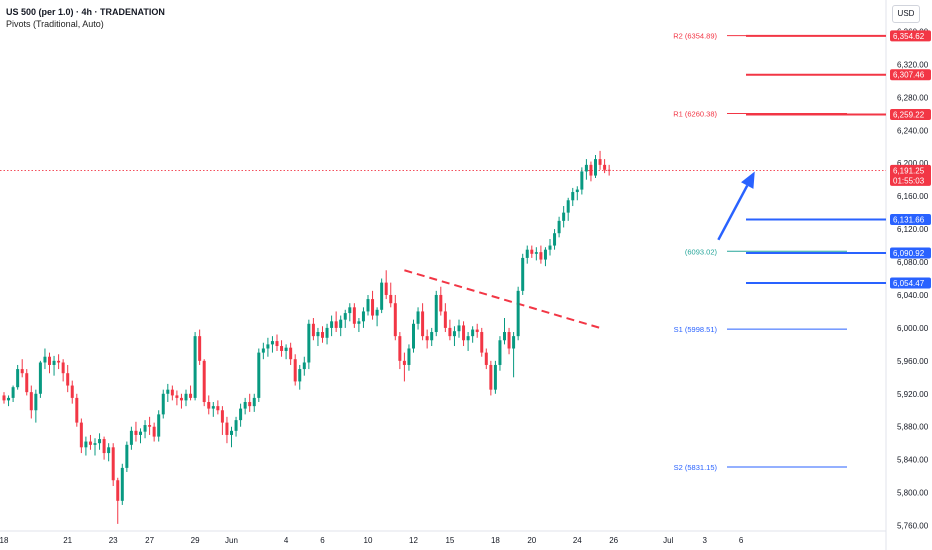 The width and height of the screenshot is (932, 550). I want to click on time-axis: 18 21 23 27 29 Jun 4 6 10 12 15 18 20 24 26 Jul 3 6, so click(372, 540).